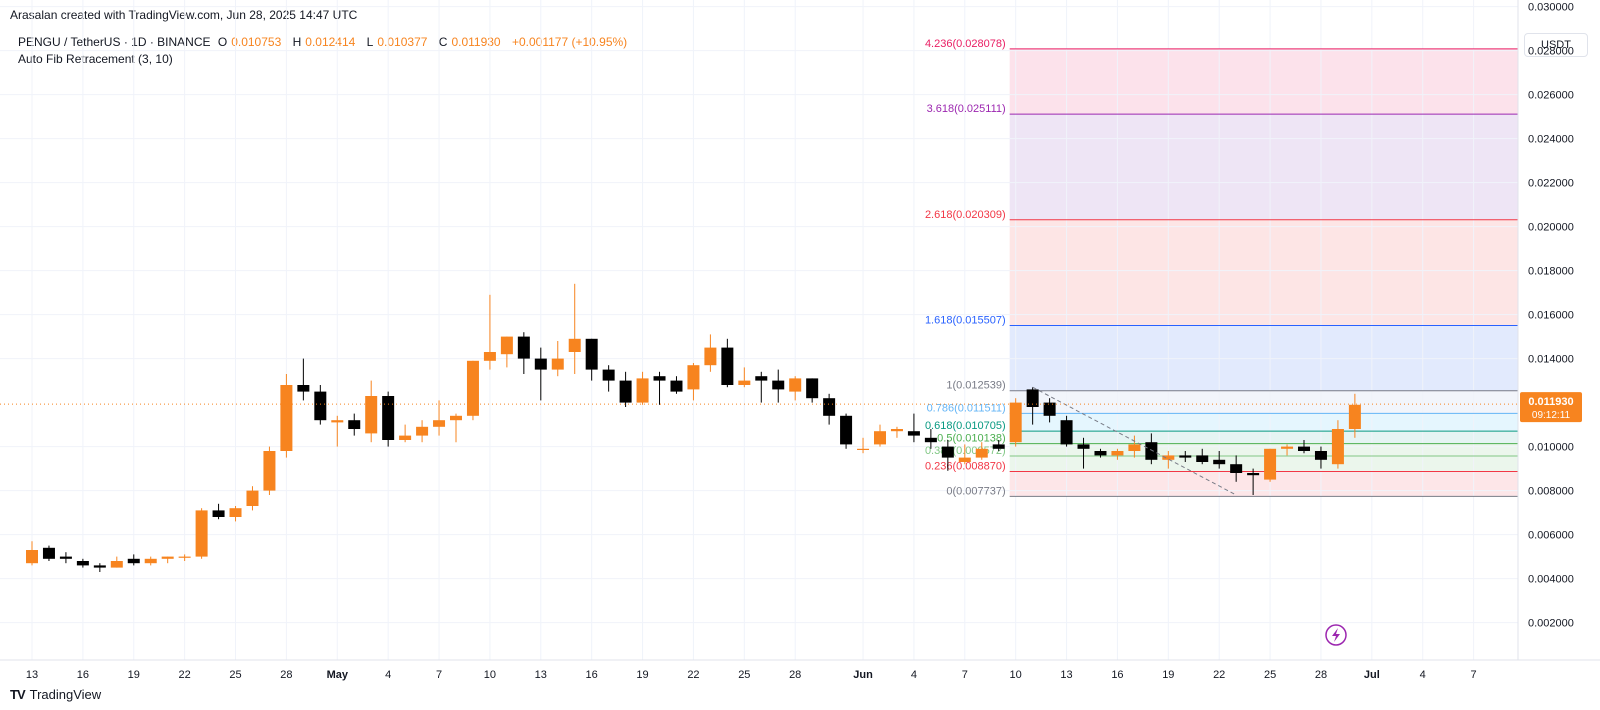 This screenshot has height=710, width=1600. Describe the element at coordinates (1551, 407) in the screenshot. I see `last-price-tag` at that location.